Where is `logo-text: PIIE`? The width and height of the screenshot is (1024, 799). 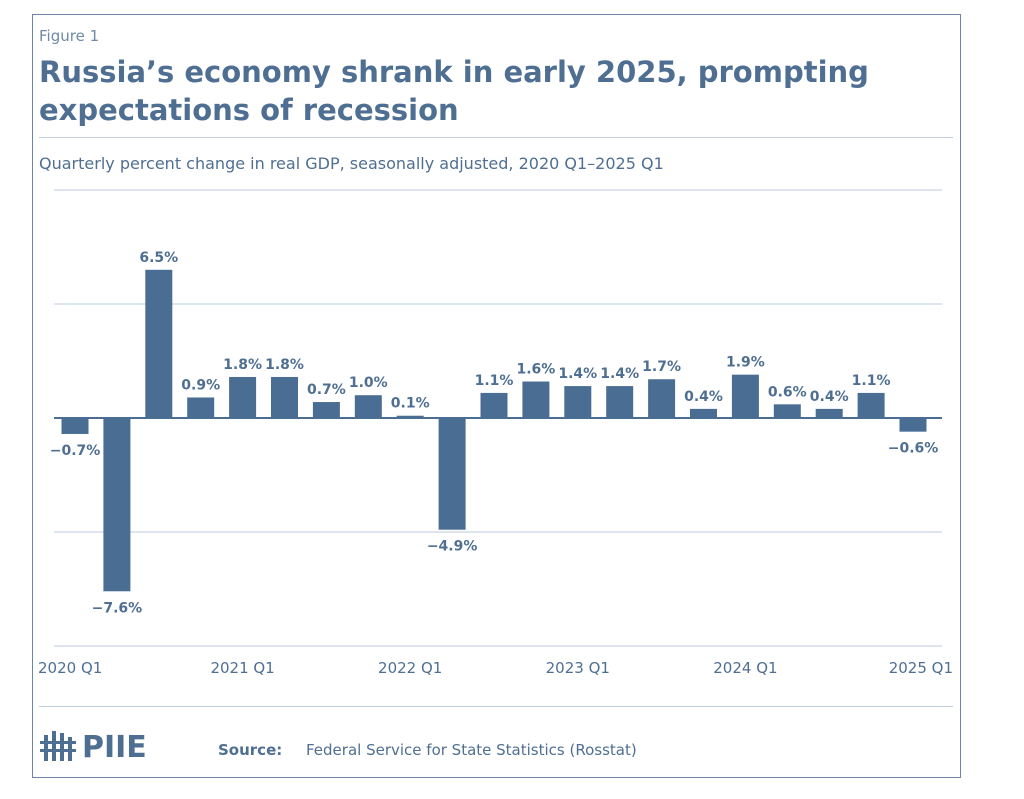
logo-text: PIIE is located at coordinates (114, 747).